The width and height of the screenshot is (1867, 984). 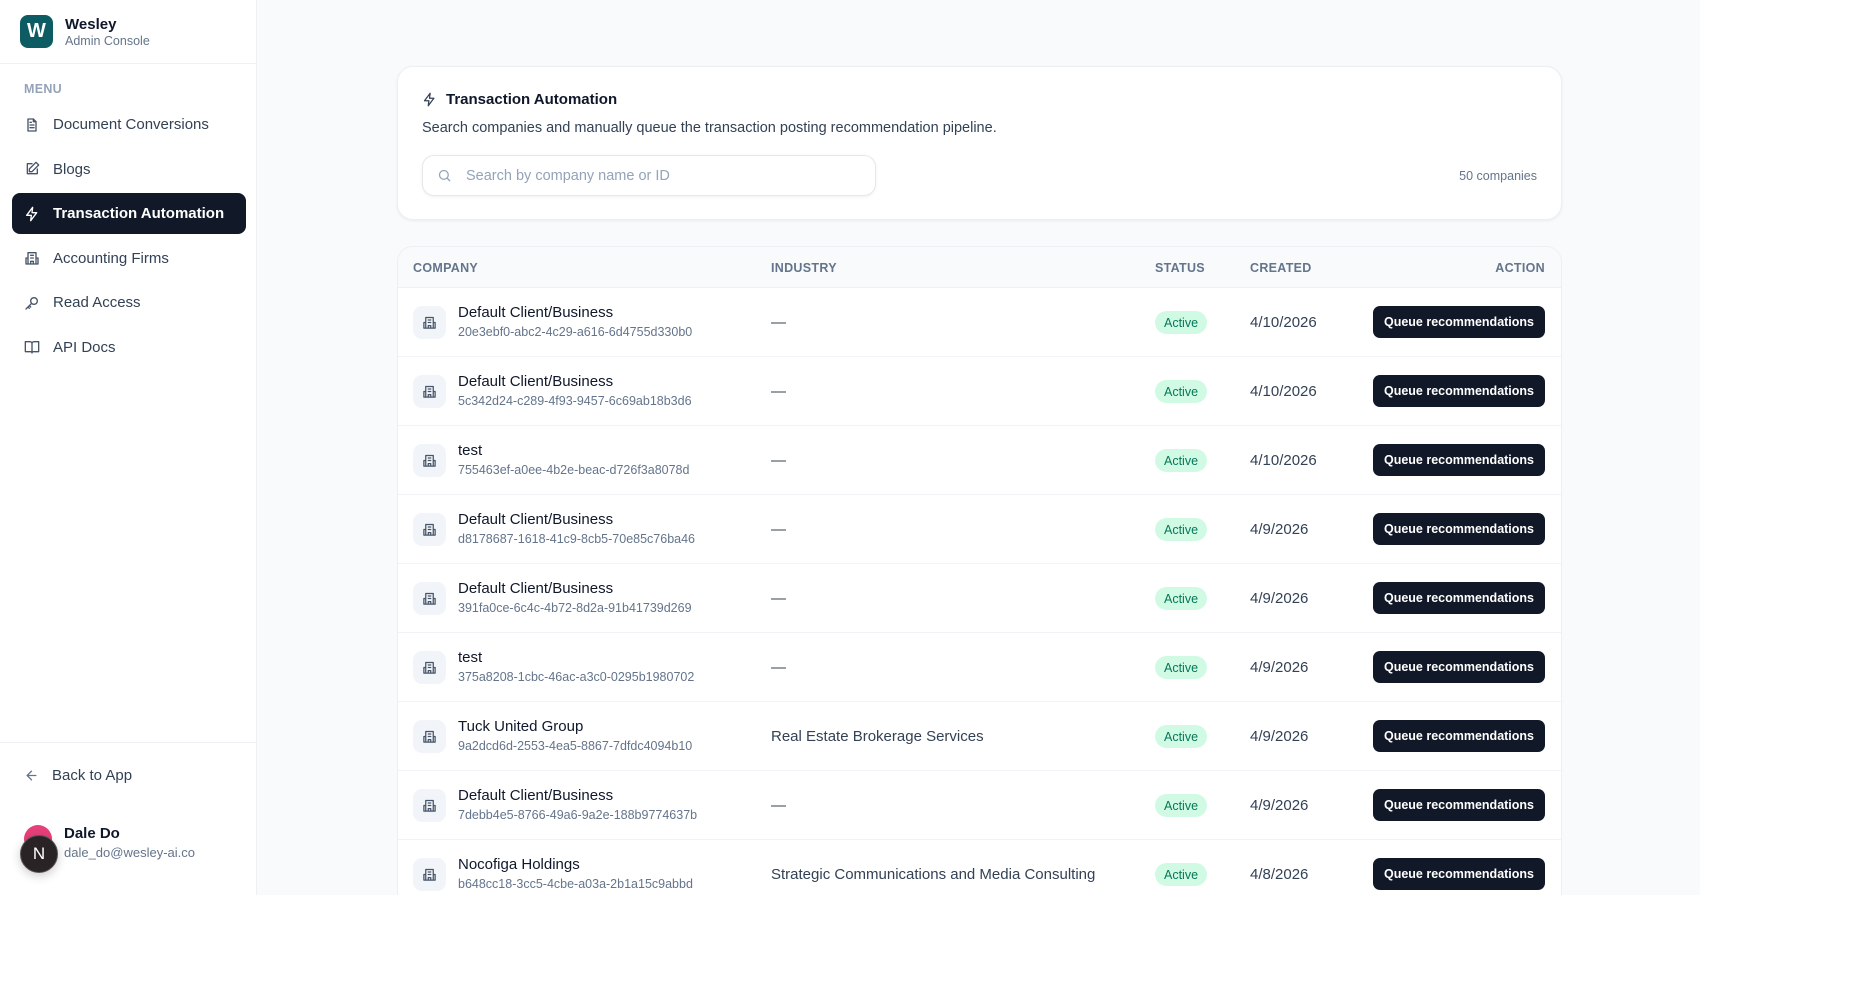 I want to click on user-name: Dale Do, so click(x=92, y=833).